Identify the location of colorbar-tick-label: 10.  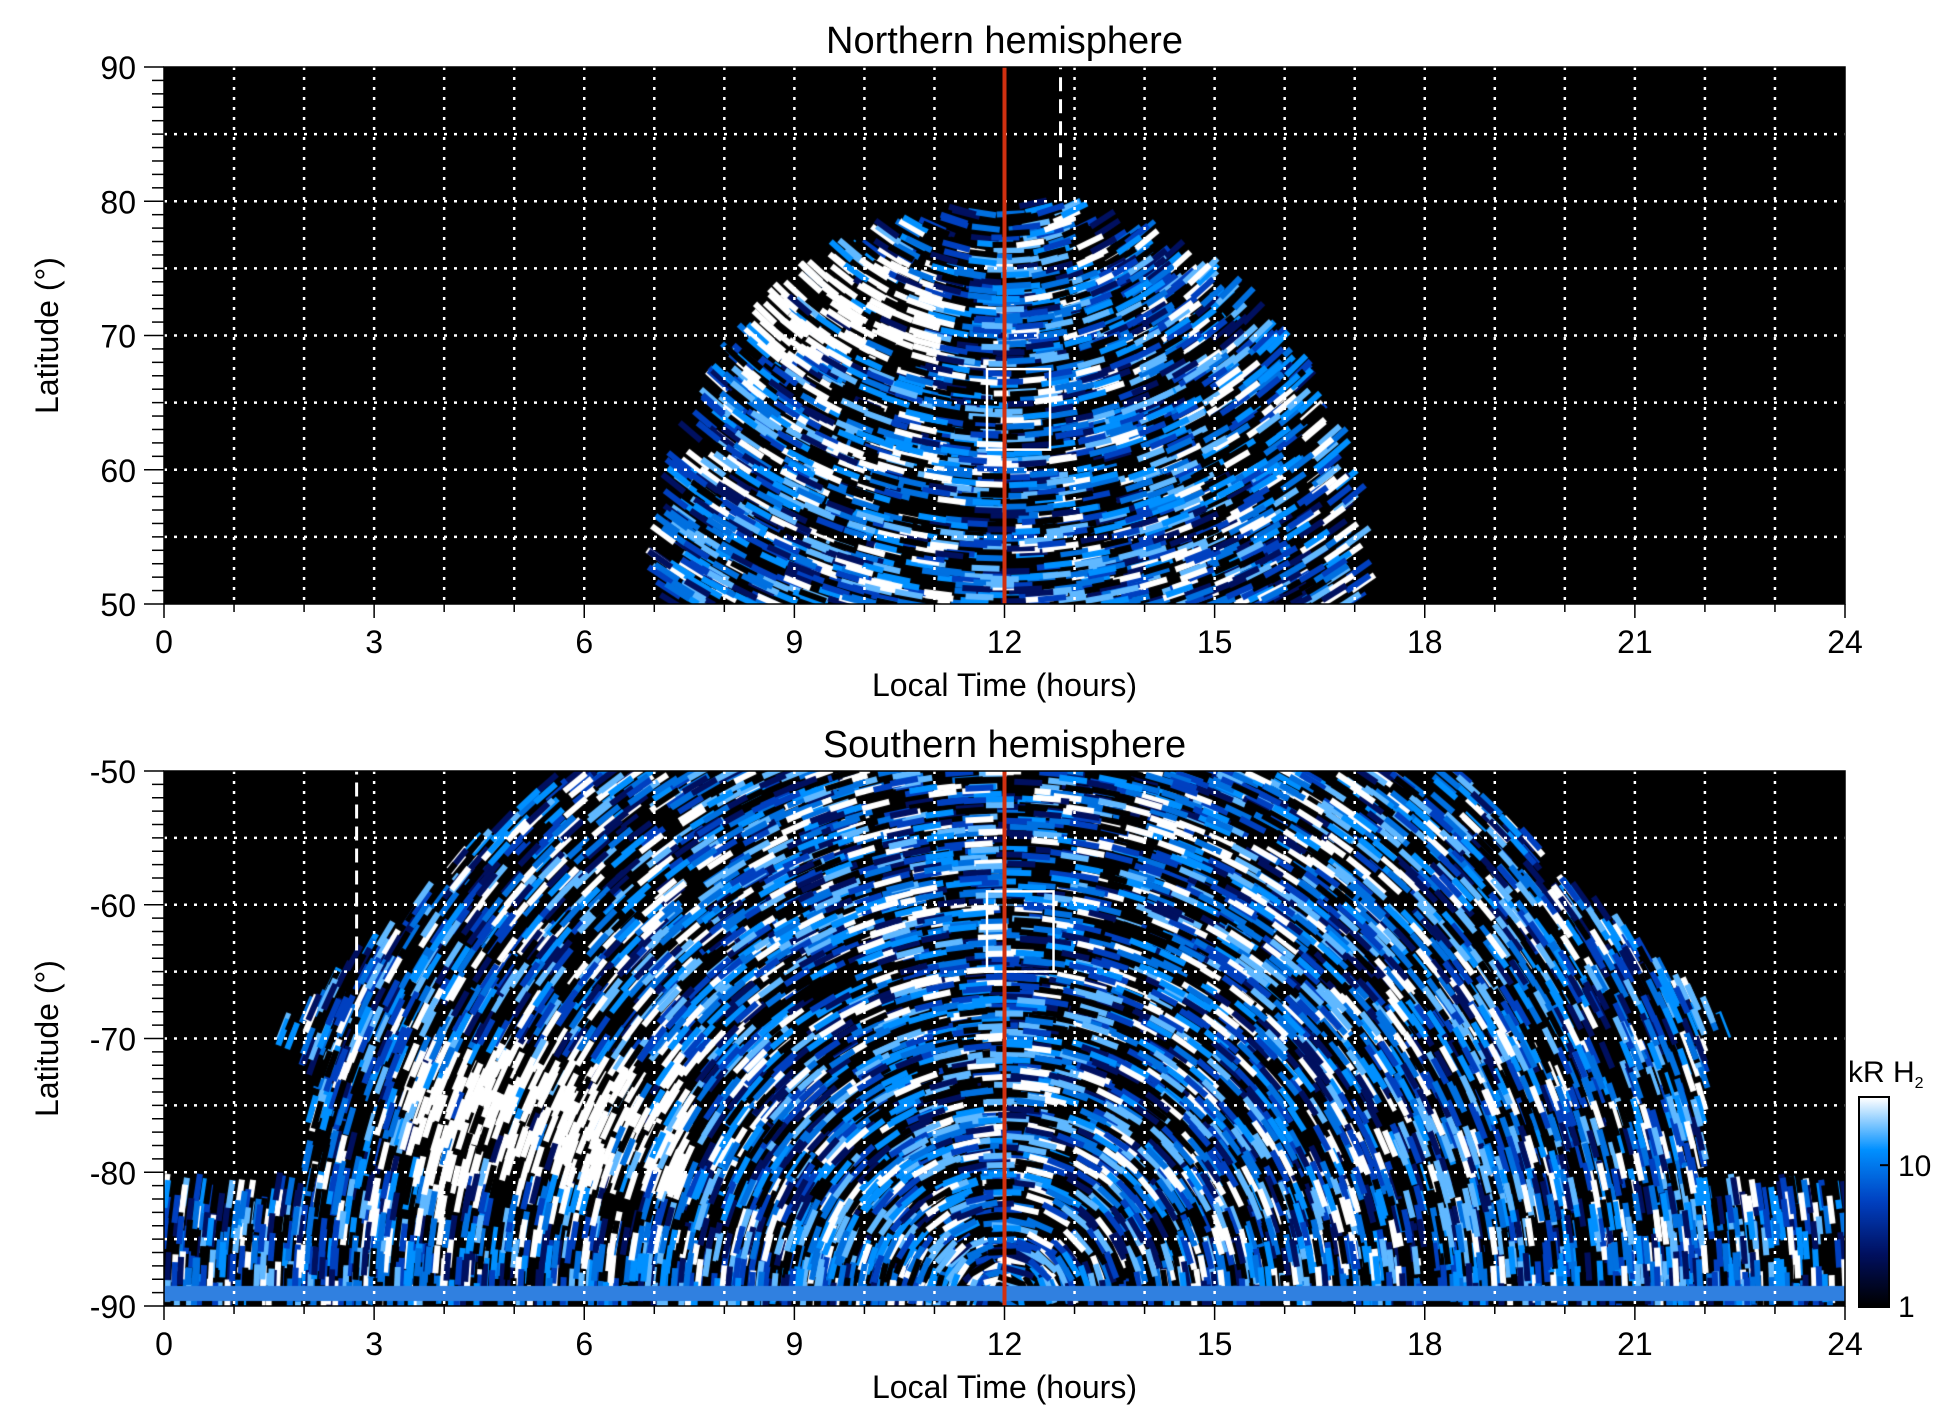
(1914, 1166).